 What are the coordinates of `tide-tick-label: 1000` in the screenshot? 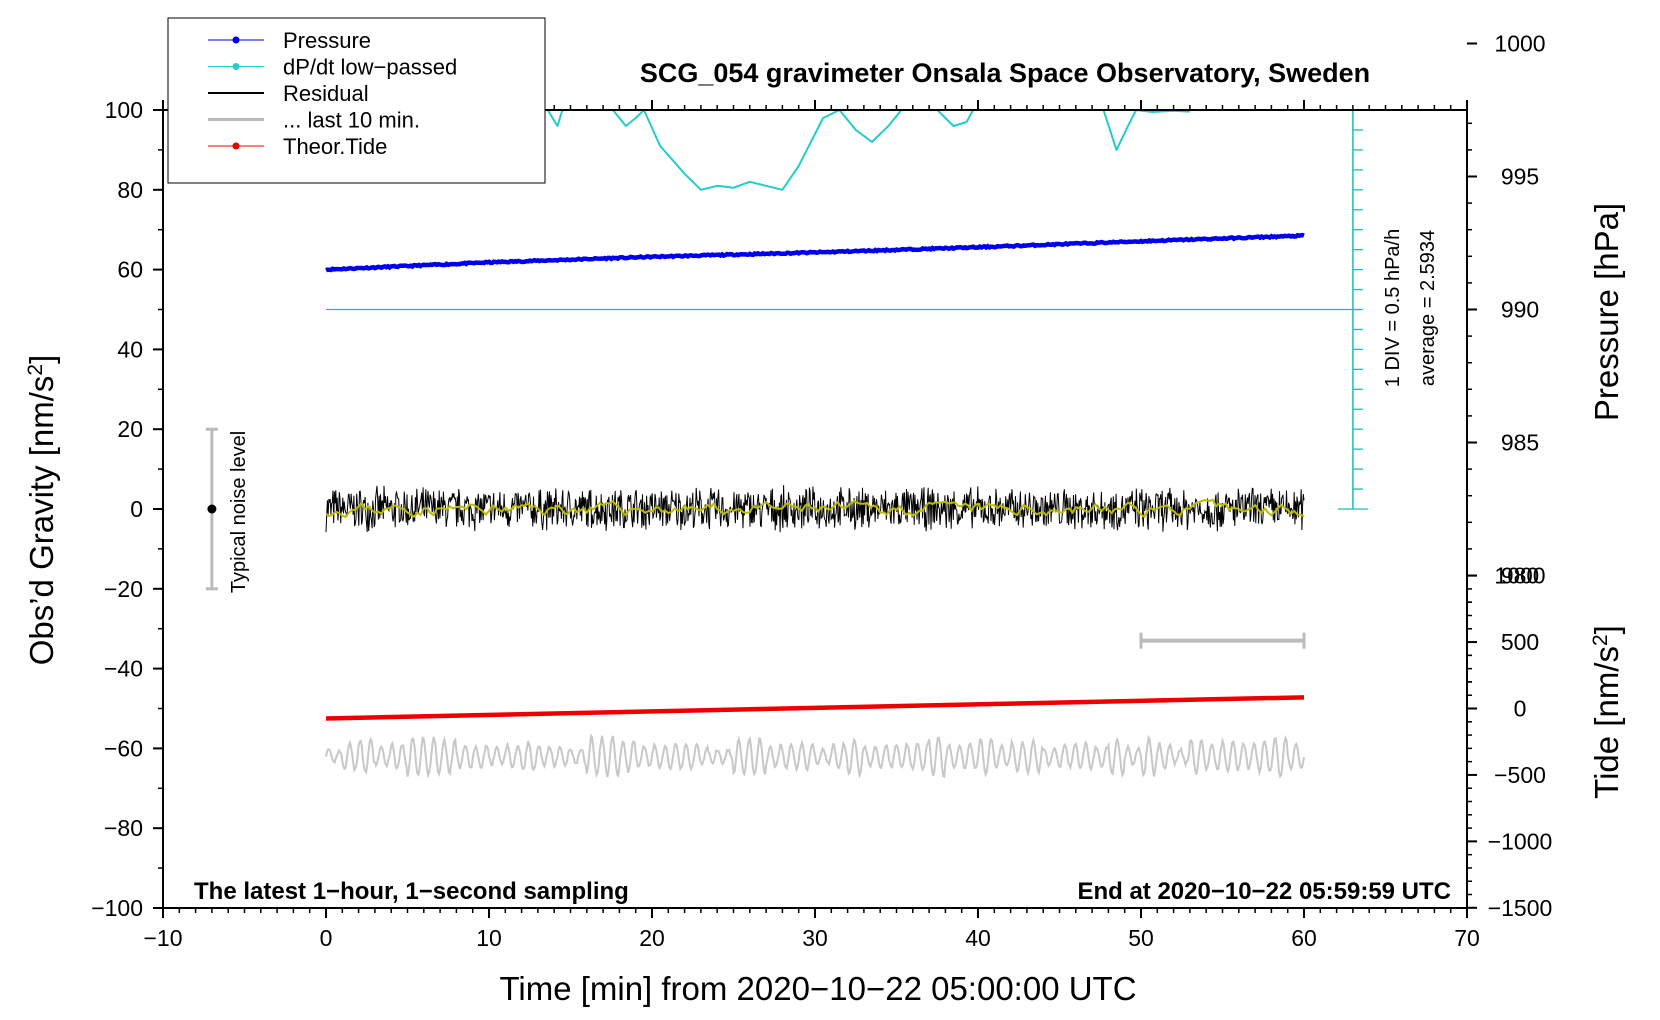 It's located at (1519, 576).